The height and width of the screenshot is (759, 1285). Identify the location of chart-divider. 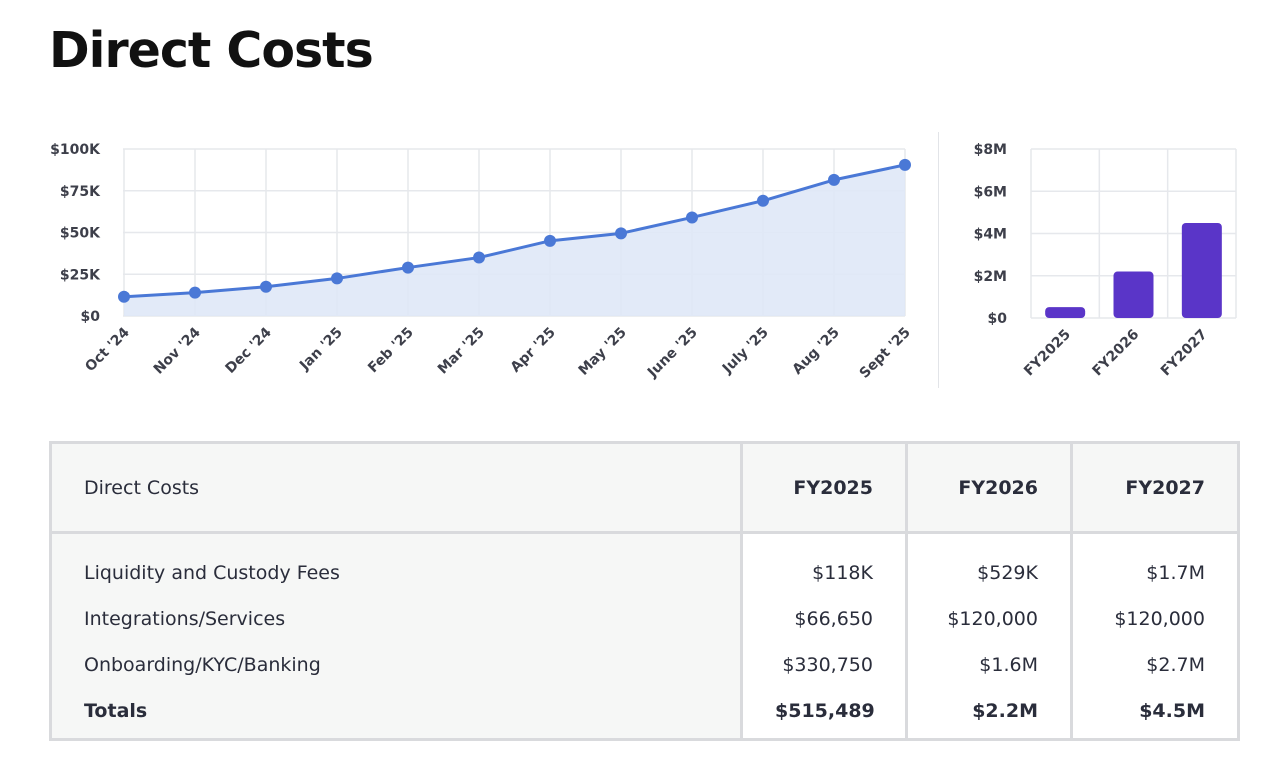
(938, 260).